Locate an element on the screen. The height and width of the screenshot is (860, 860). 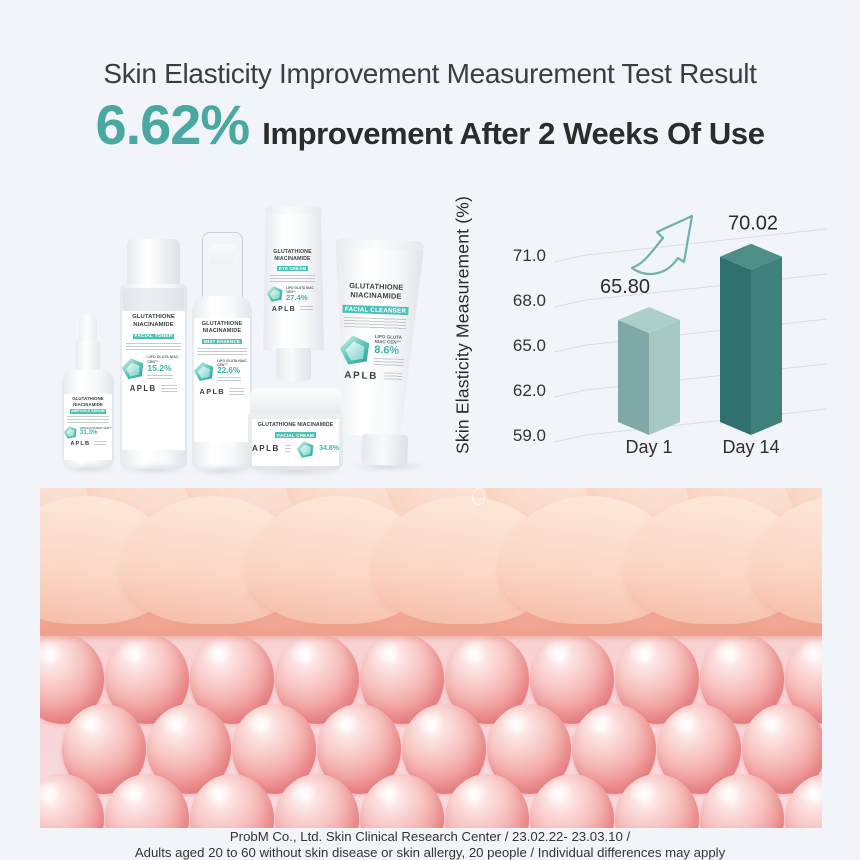
up-arrow-icon is located at coordinates (662, 245).